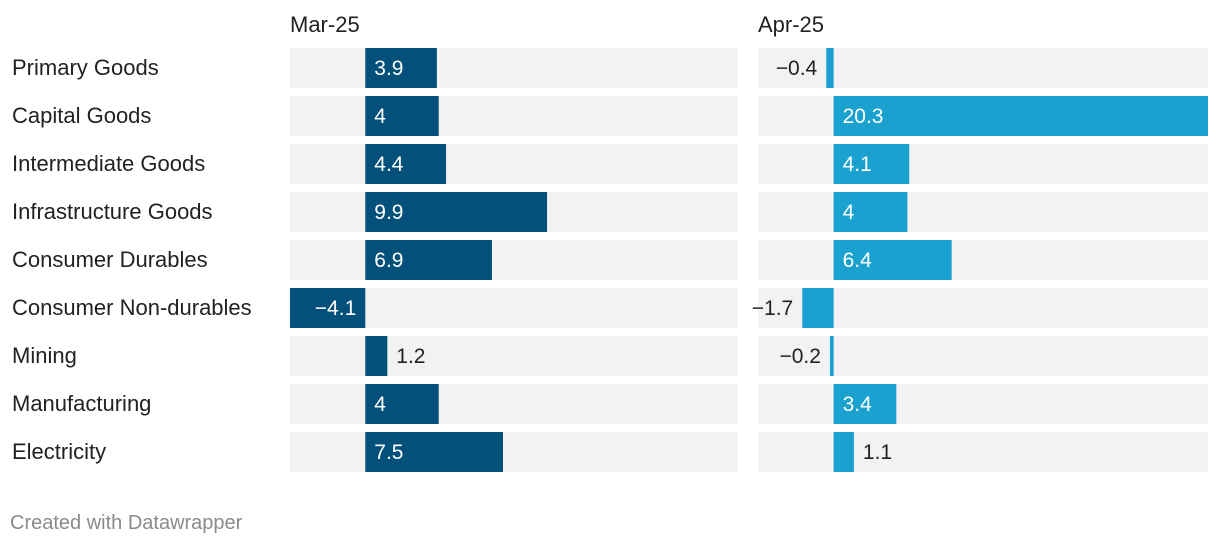  I want to click on category-label: Mining, so click(44, 355).